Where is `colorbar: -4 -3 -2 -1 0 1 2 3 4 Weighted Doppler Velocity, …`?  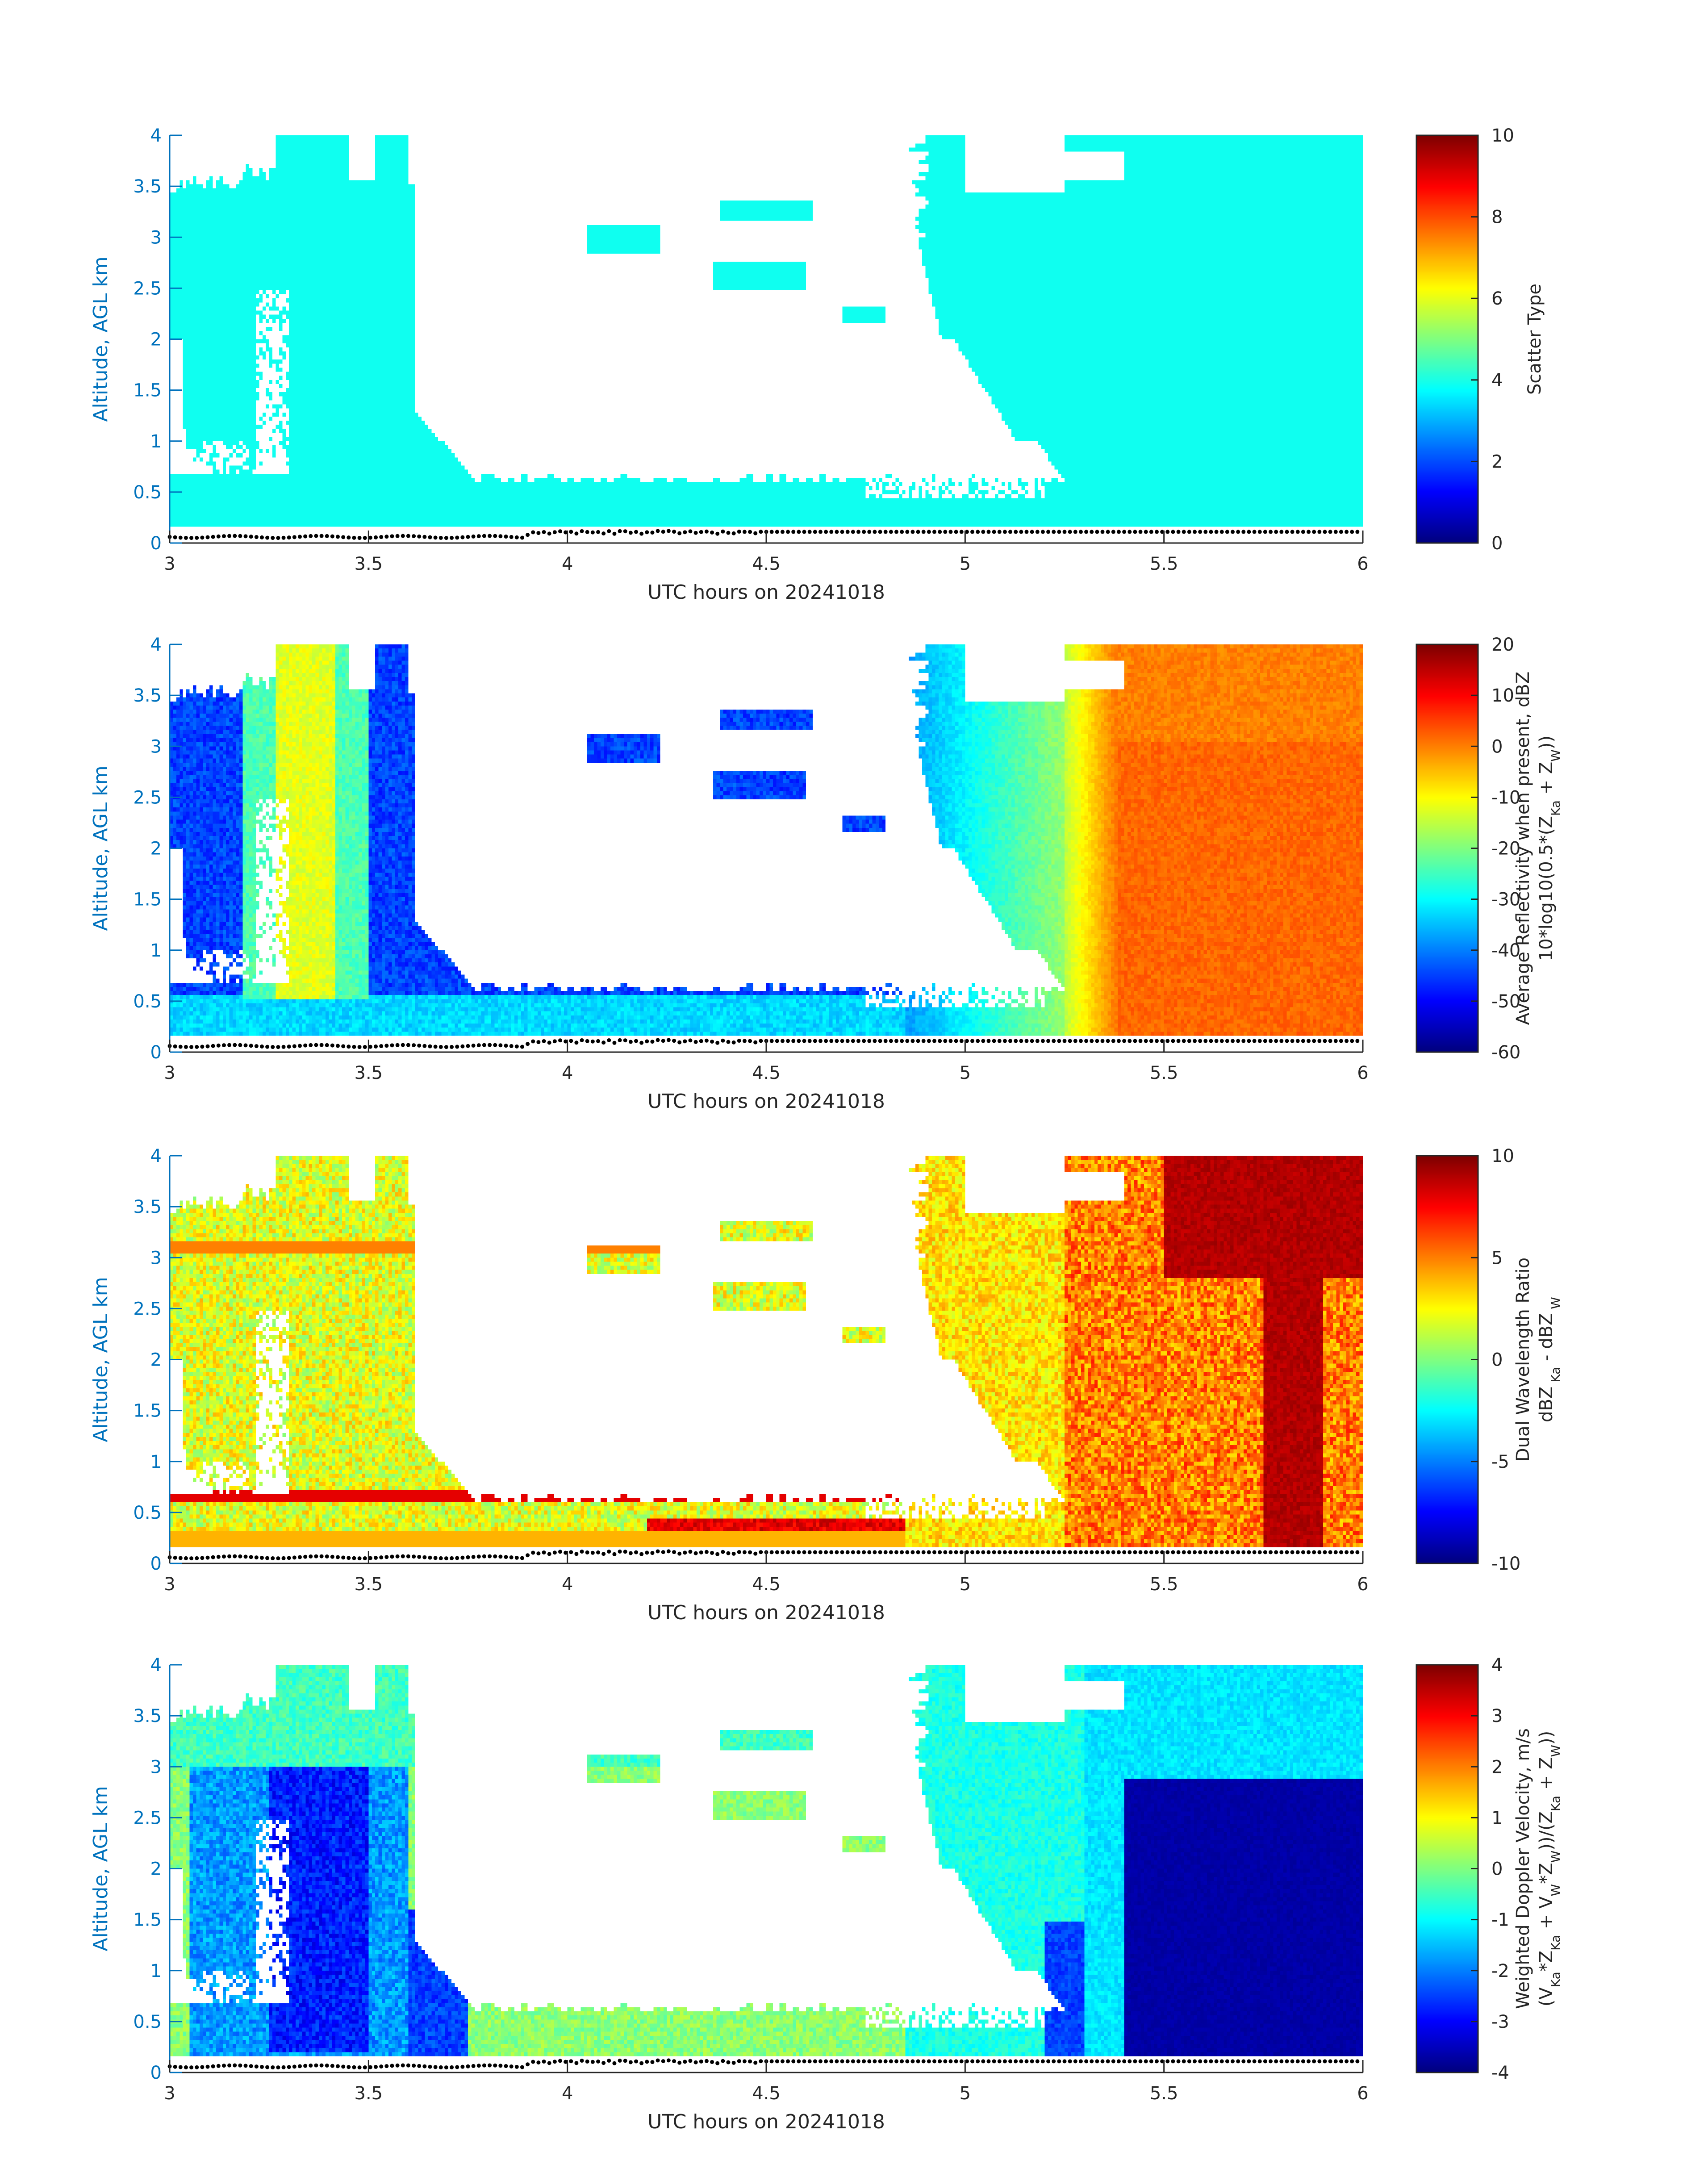 colorbar: -4 -3 -2 -1 0 1 2 3 4 Weighted Doppler Velocity, … is located at coordinates (1489, 1869).